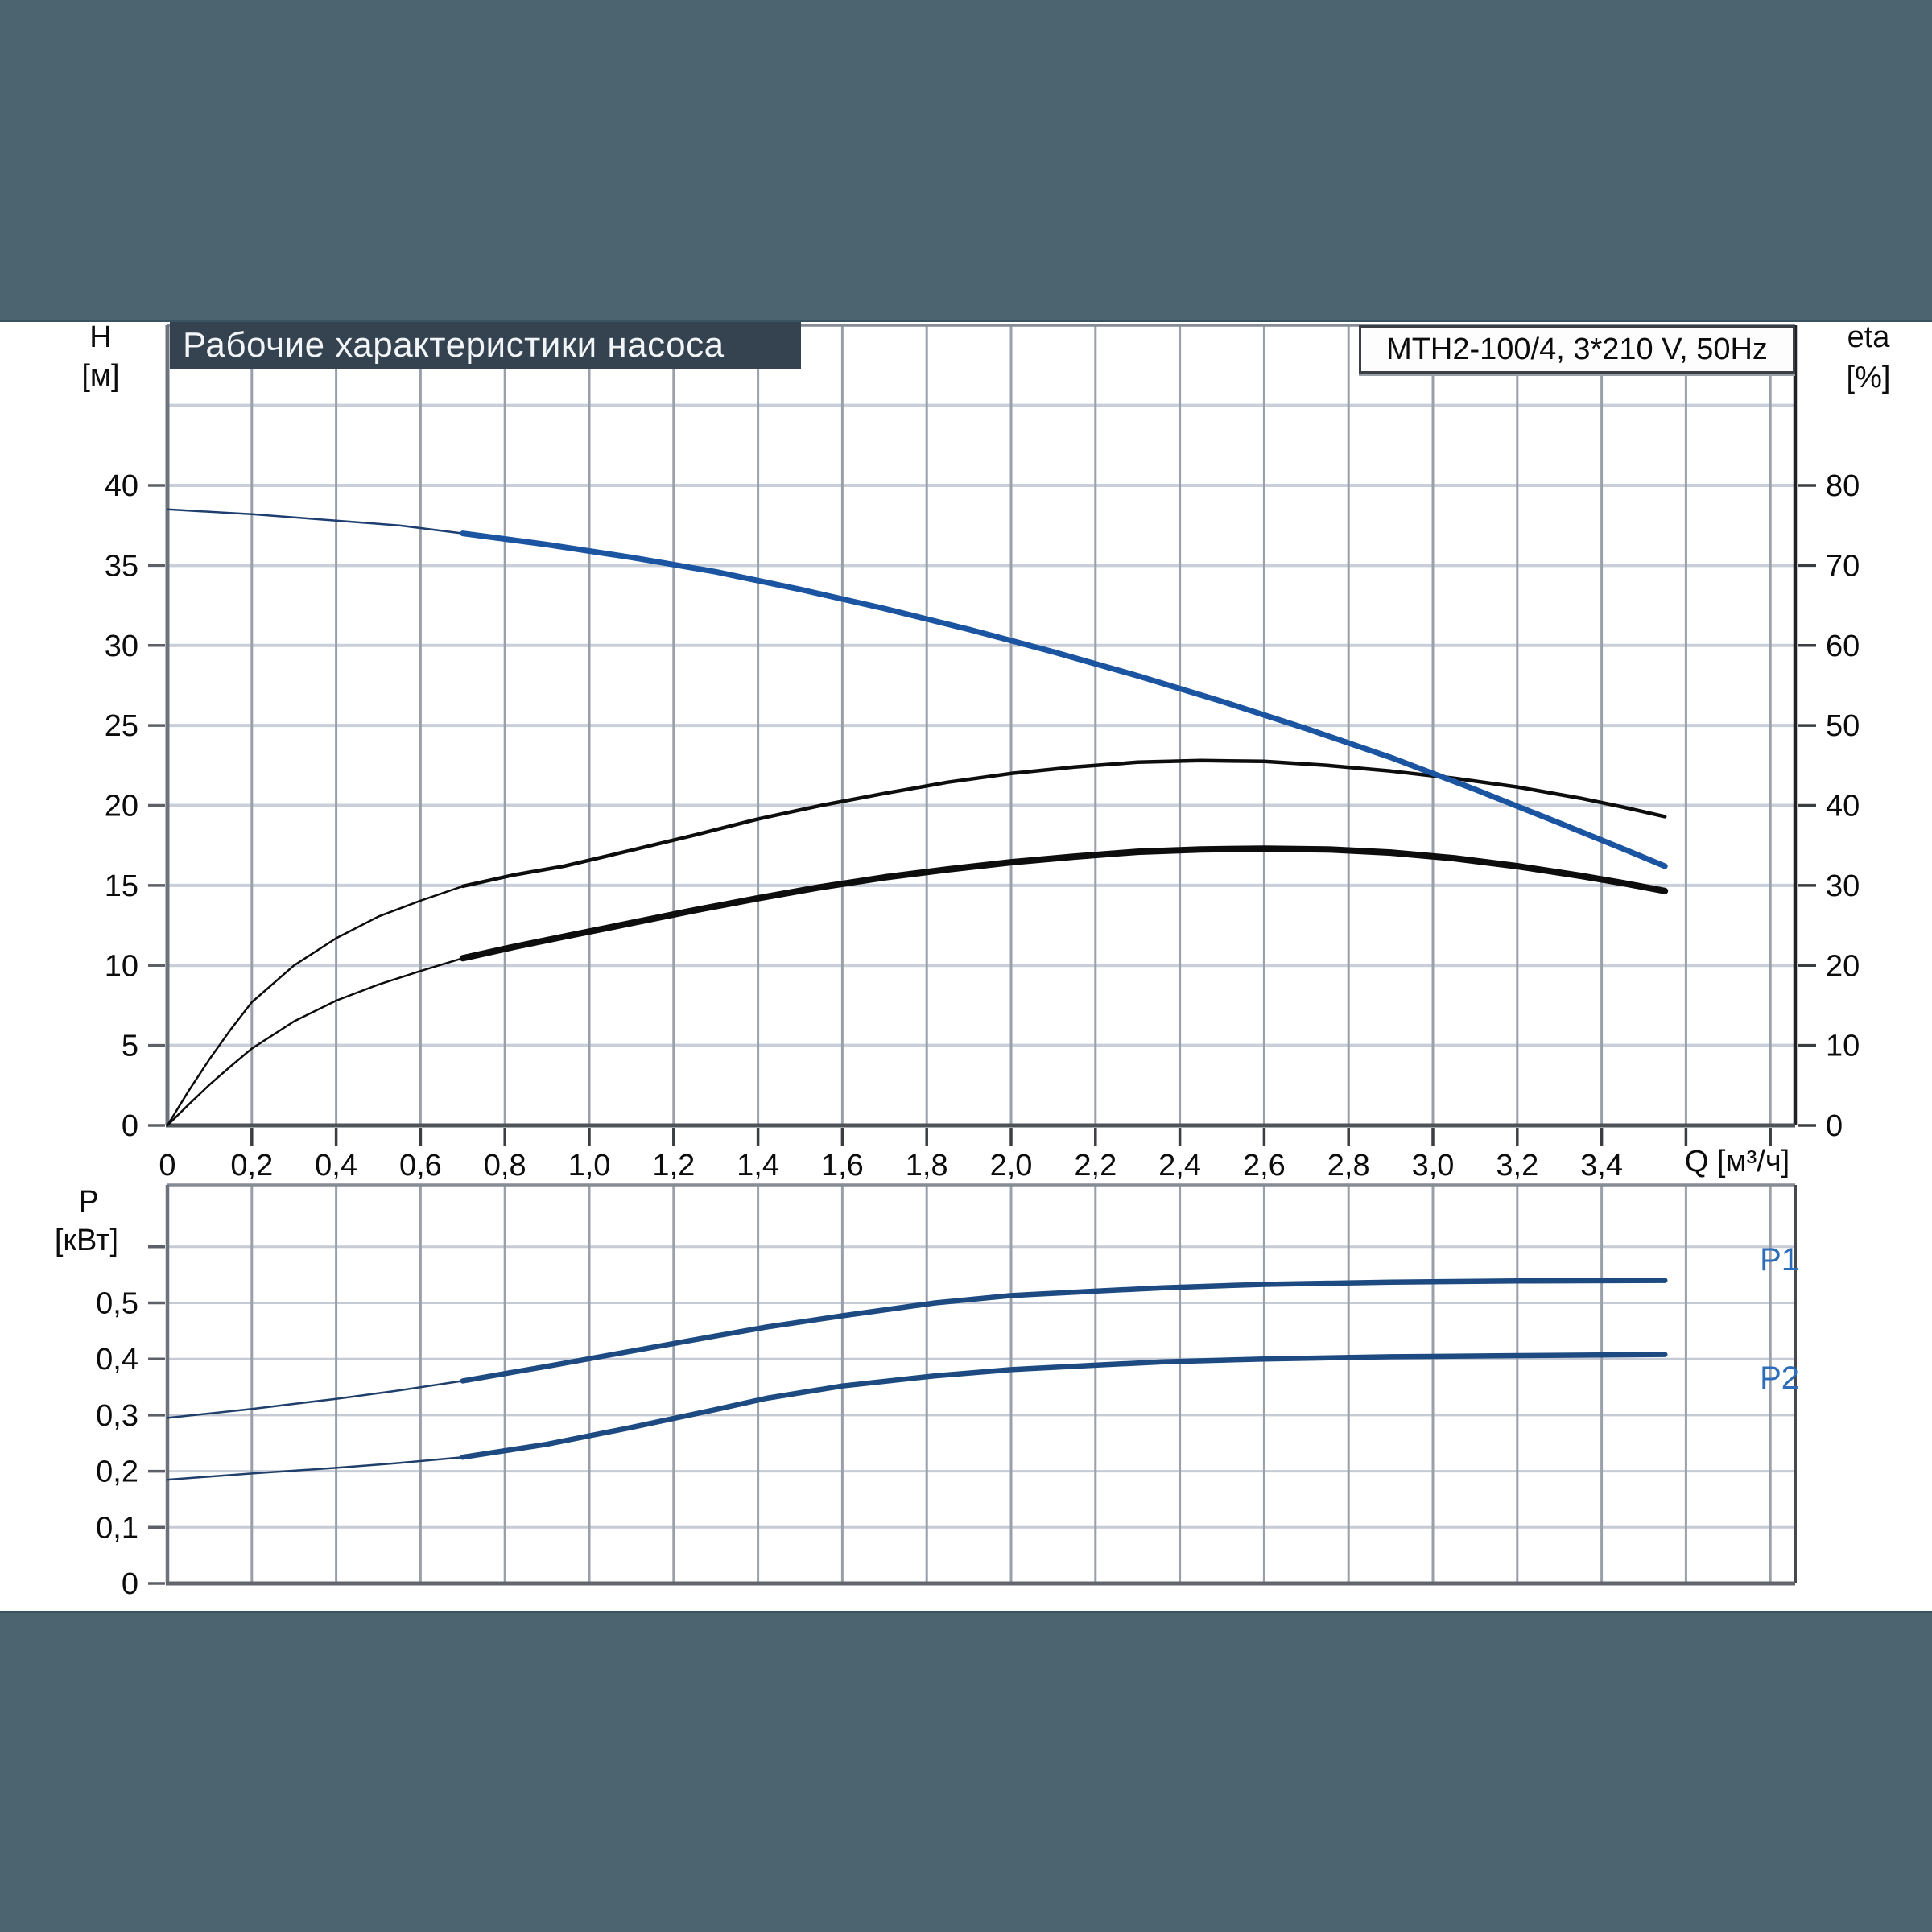 This screenshot has width=1932, height=1932. What do you see at coordinates (1843, 566) in the screenshot?
I see `eta-axis-tick-label: 70` at bounding box center [1843, 566].